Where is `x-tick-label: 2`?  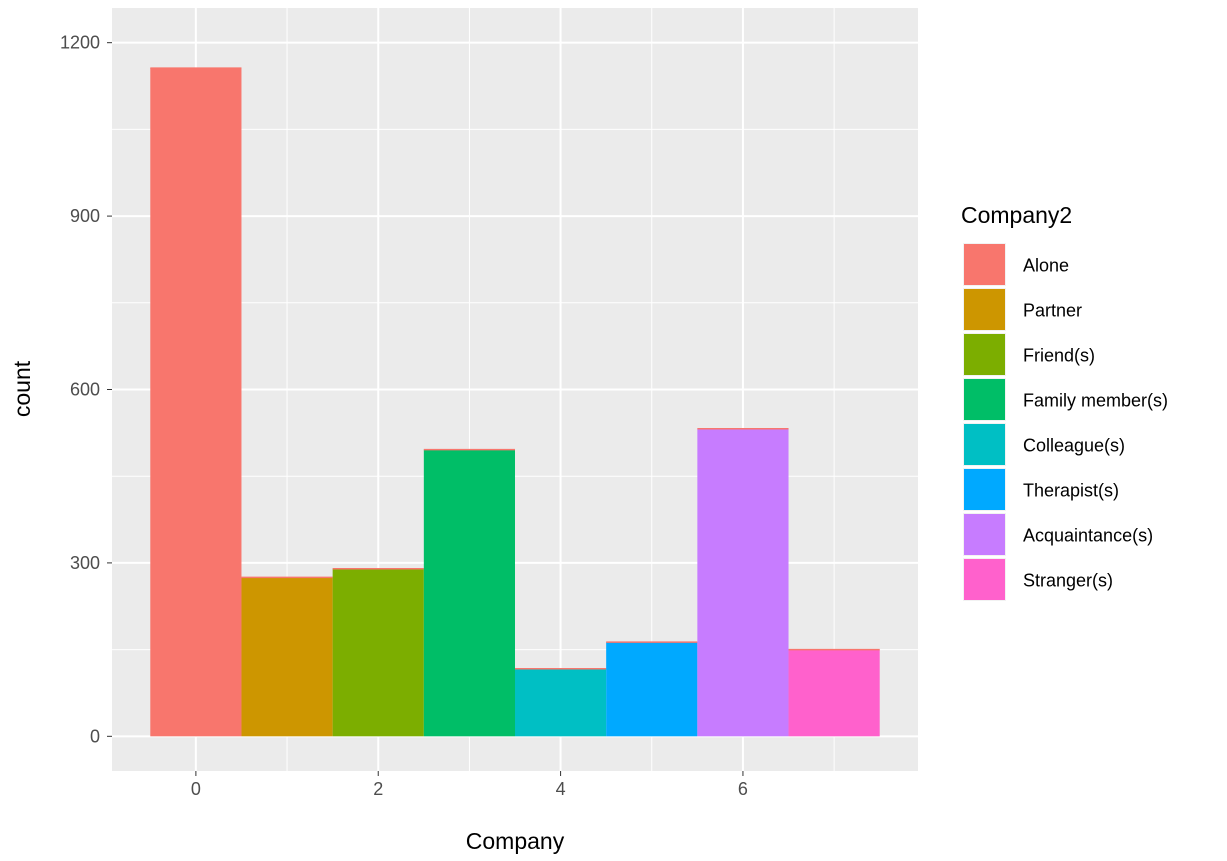
x-tick-label: 2 is located at coordinates (378, 789).